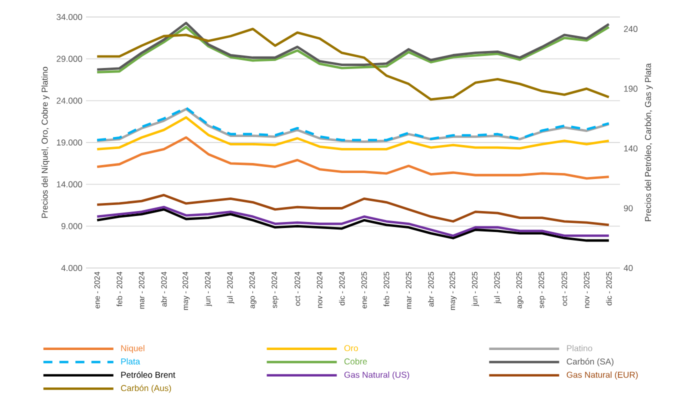 The height and width of the screenshot is (402, 681). What do you see at coordinates (146, 388) in the screenshot?
I see `text: Carbón (Aus)` at bounding box center [146, 388].